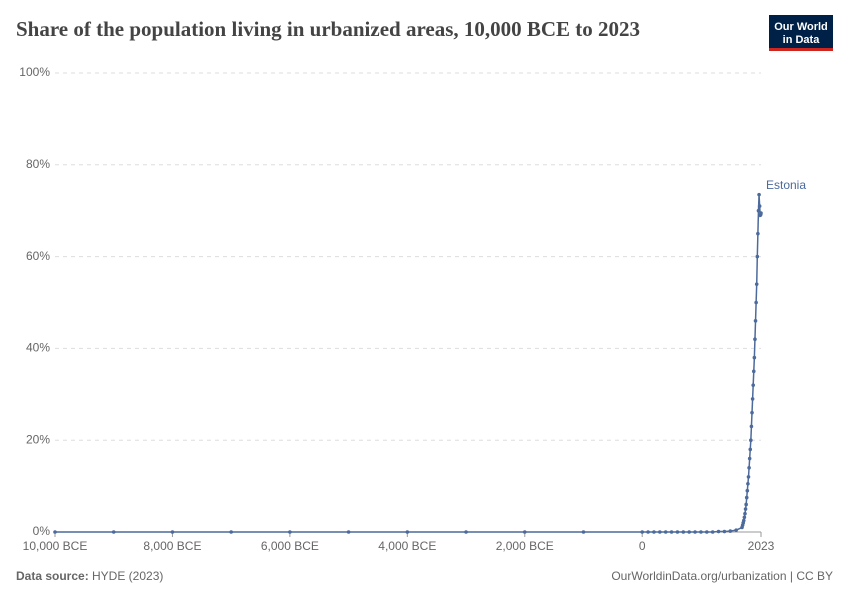  Describe the element at coordinates (172, 546) in the screenshot. I see `x-tick-label: 8,000 BCE` at that location.